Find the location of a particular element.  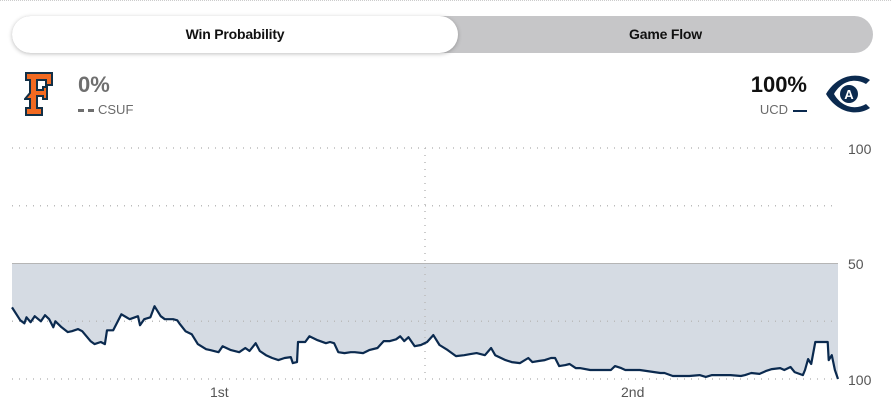

ucd-logo-icon: A is located at coordinates (848, 94).